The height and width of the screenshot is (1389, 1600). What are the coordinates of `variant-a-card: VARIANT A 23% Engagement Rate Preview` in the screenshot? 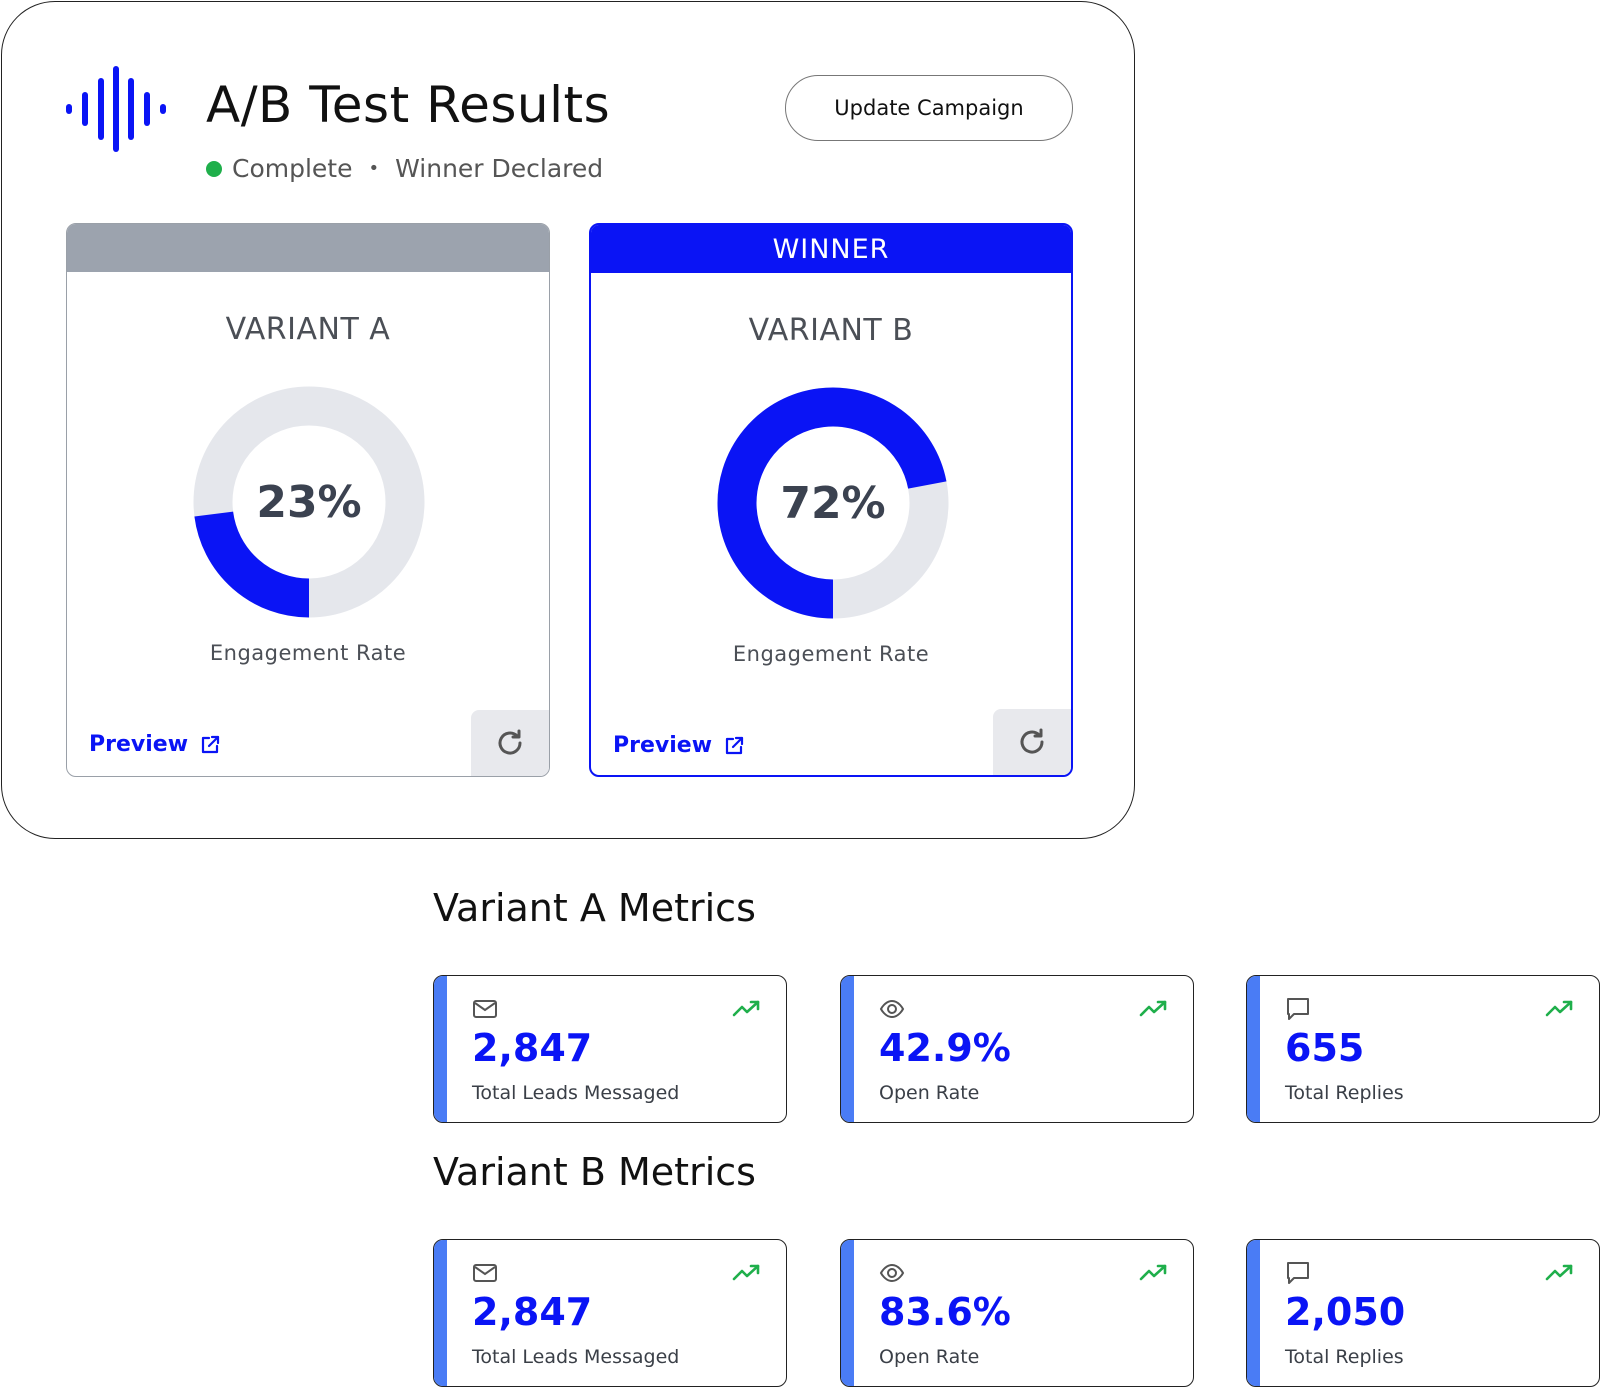 It's located at (308, 500).